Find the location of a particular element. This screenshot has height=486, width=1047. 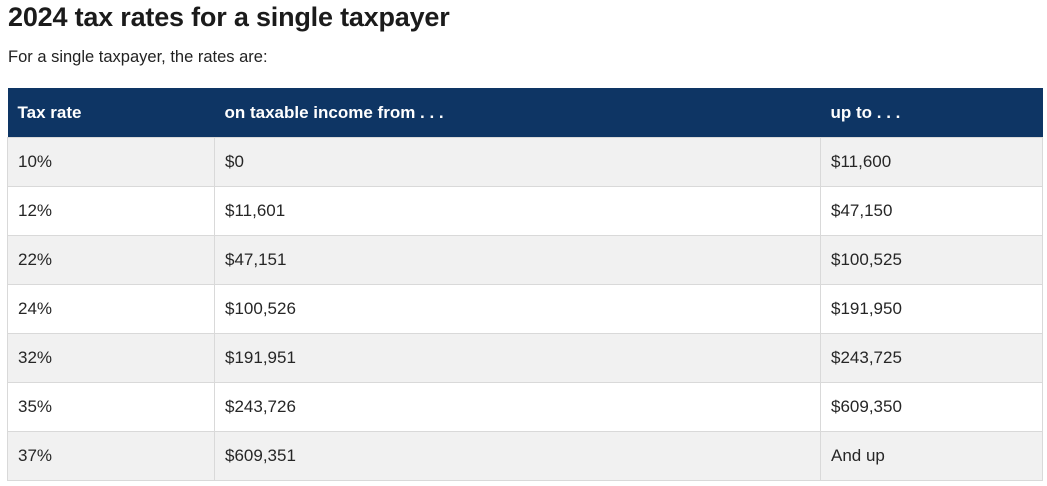

cell-rate: 32% is located at coordinates (111, 358).